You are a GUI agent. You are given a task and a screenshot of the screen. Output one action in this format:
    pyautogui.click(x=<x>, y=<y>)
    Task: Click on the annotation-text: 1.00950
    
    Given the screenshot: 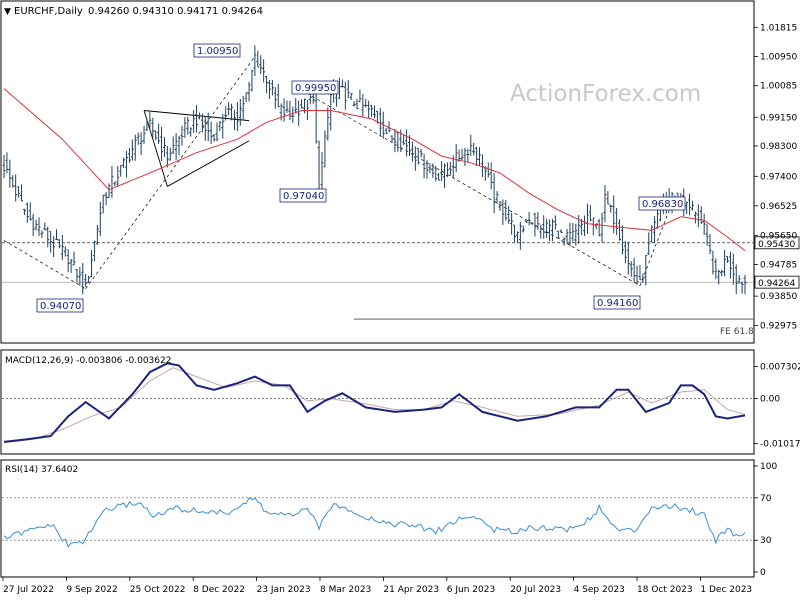 What is the action you would take?
    pyautogui.click(x=217, y=51)
    